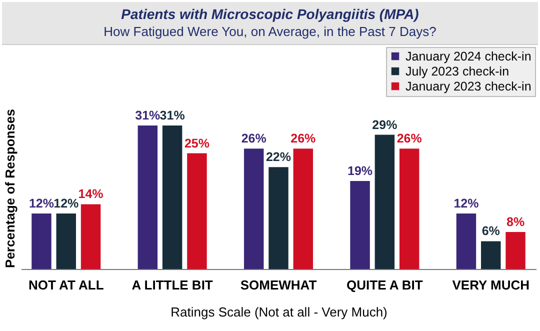 The image size is (540, 331). What do you see at coordinates (278, 285) in the screenshot?
I see `x-tick-label: SOMEWHAT` at bounding box center [278, 285].